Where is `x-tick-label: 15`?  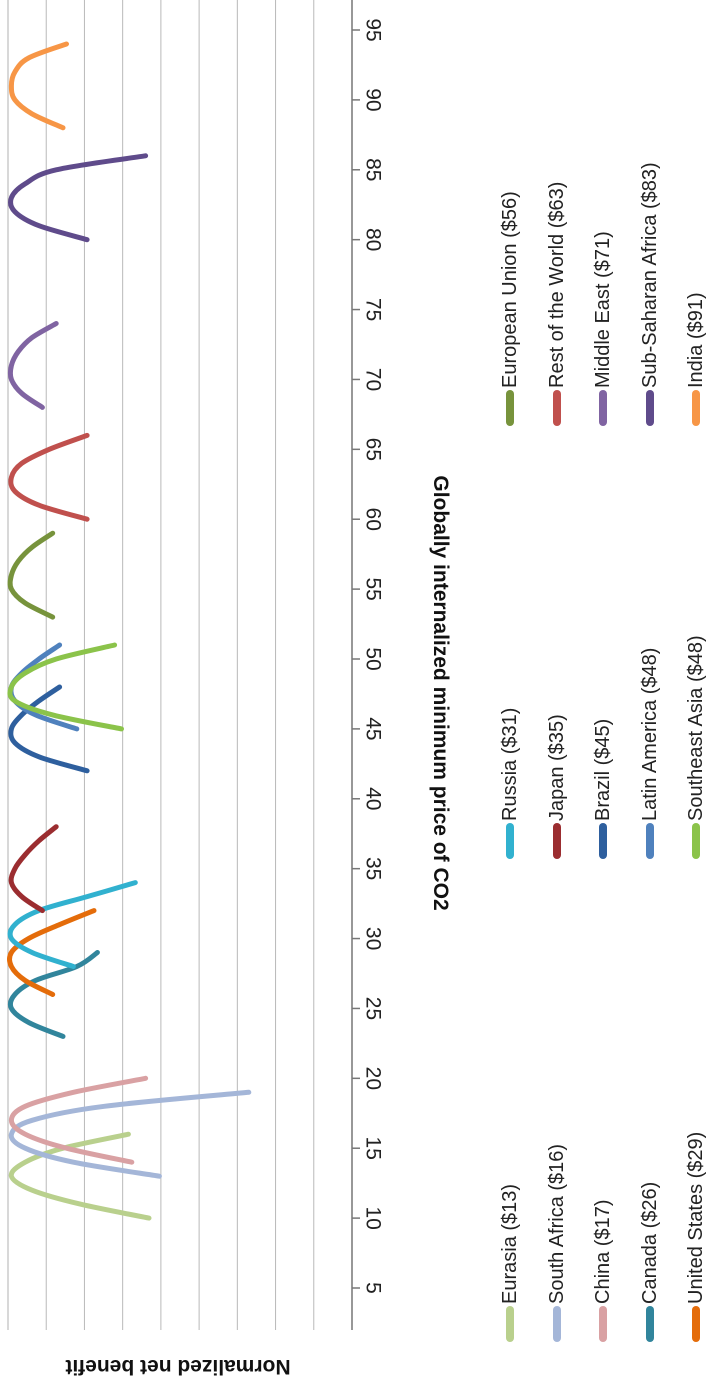 x-tick-label: 15 is located at coordinates (373, 1148).